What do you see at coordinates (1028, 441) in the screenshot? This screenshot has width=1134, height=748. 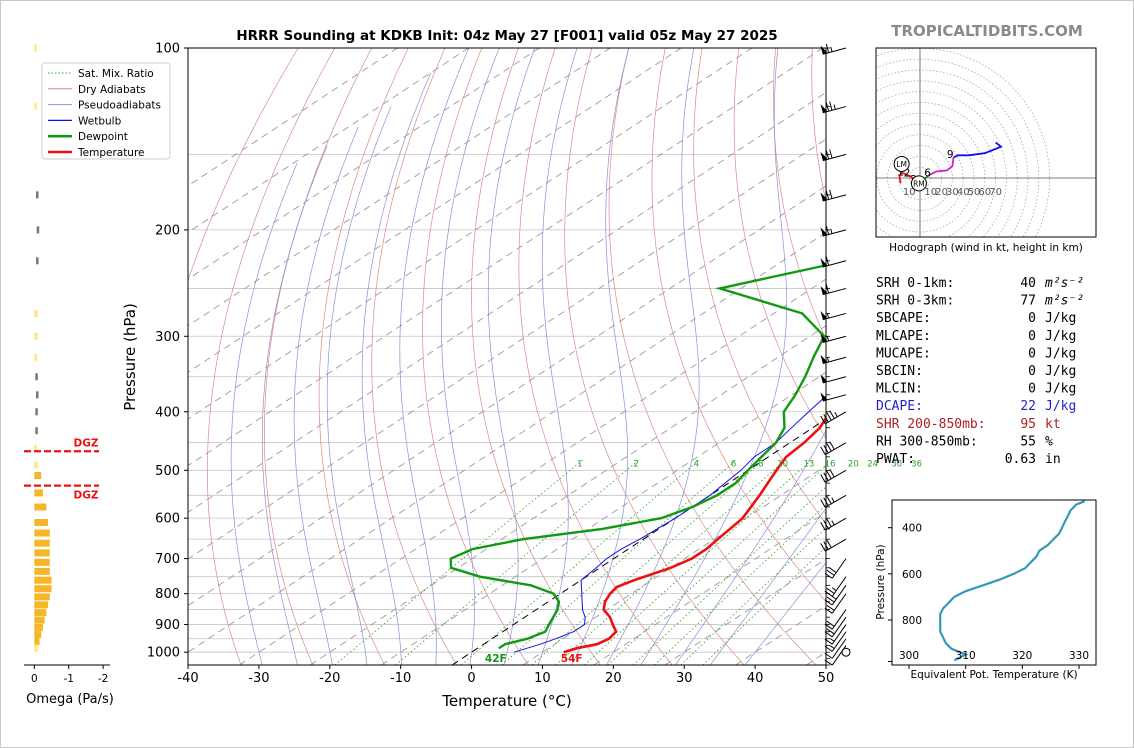 I see `index-value: 55` at bounding box center [1028, 441].